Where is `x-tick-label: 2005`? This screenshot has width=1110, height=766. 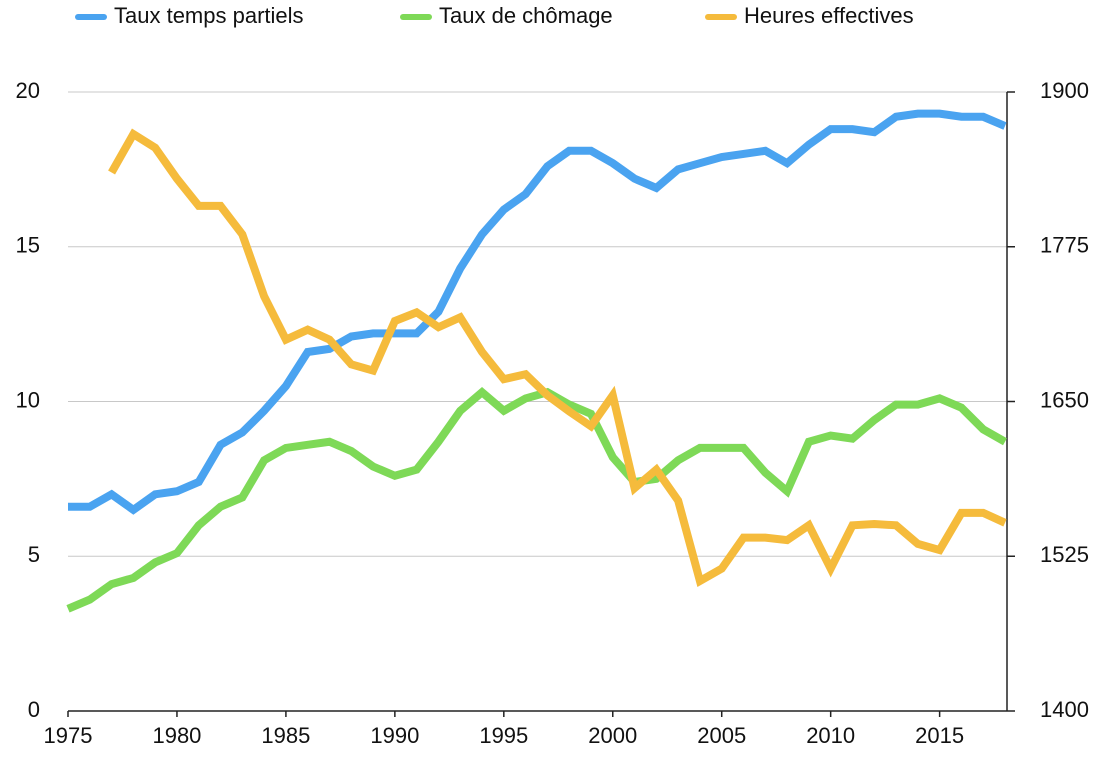 x-tick-label: 2005 is located at coordinates (721, 735).